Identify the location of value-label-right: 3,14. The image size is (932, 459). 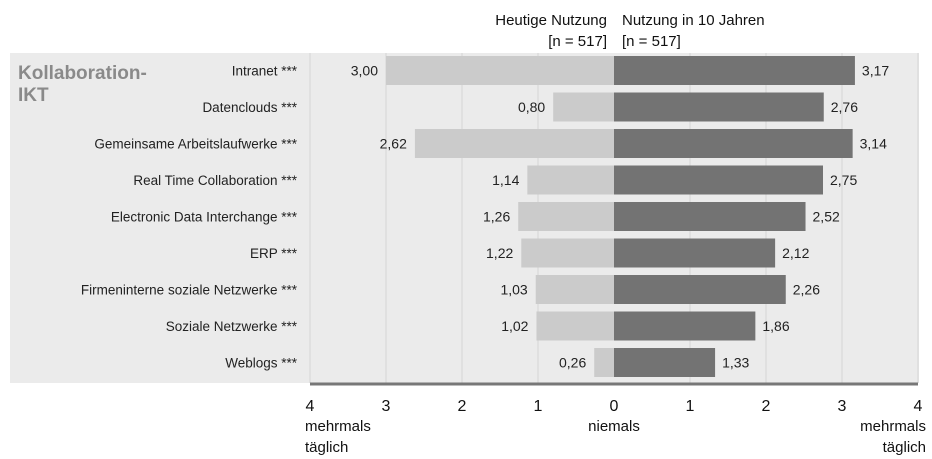
(873, 144).